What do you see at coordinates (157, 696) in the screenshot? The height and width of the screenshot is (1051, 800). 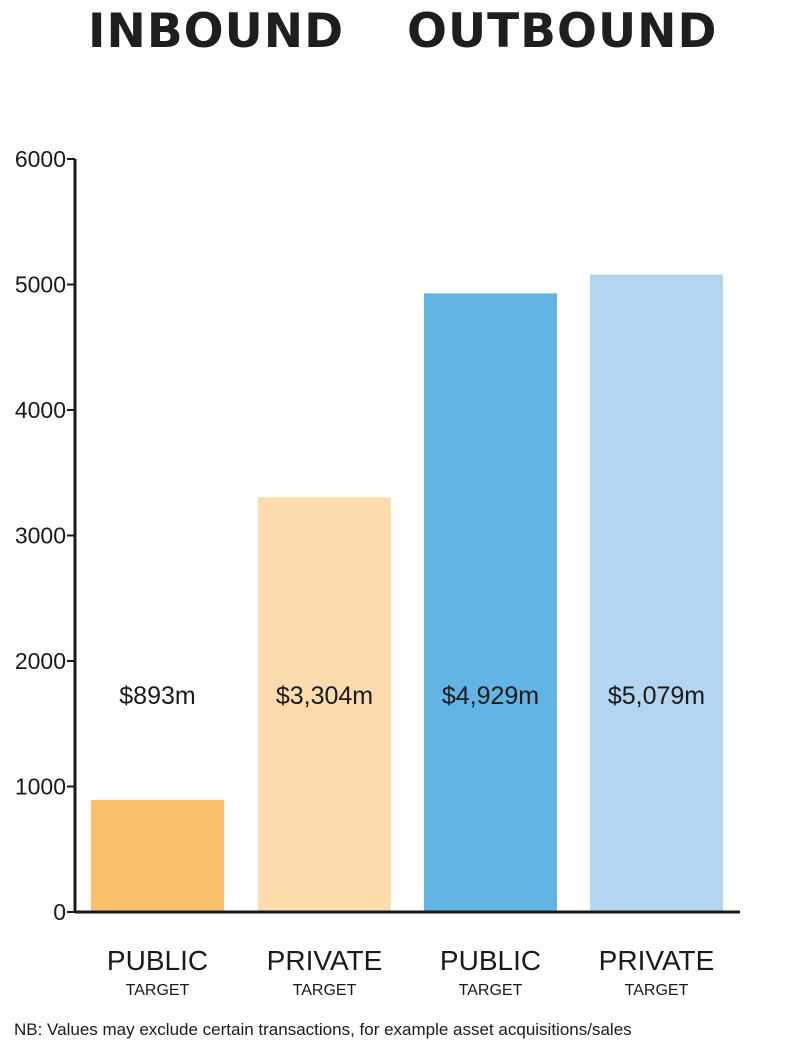 I see `bar-value-label: $893m` at bounding box center [157, 696].